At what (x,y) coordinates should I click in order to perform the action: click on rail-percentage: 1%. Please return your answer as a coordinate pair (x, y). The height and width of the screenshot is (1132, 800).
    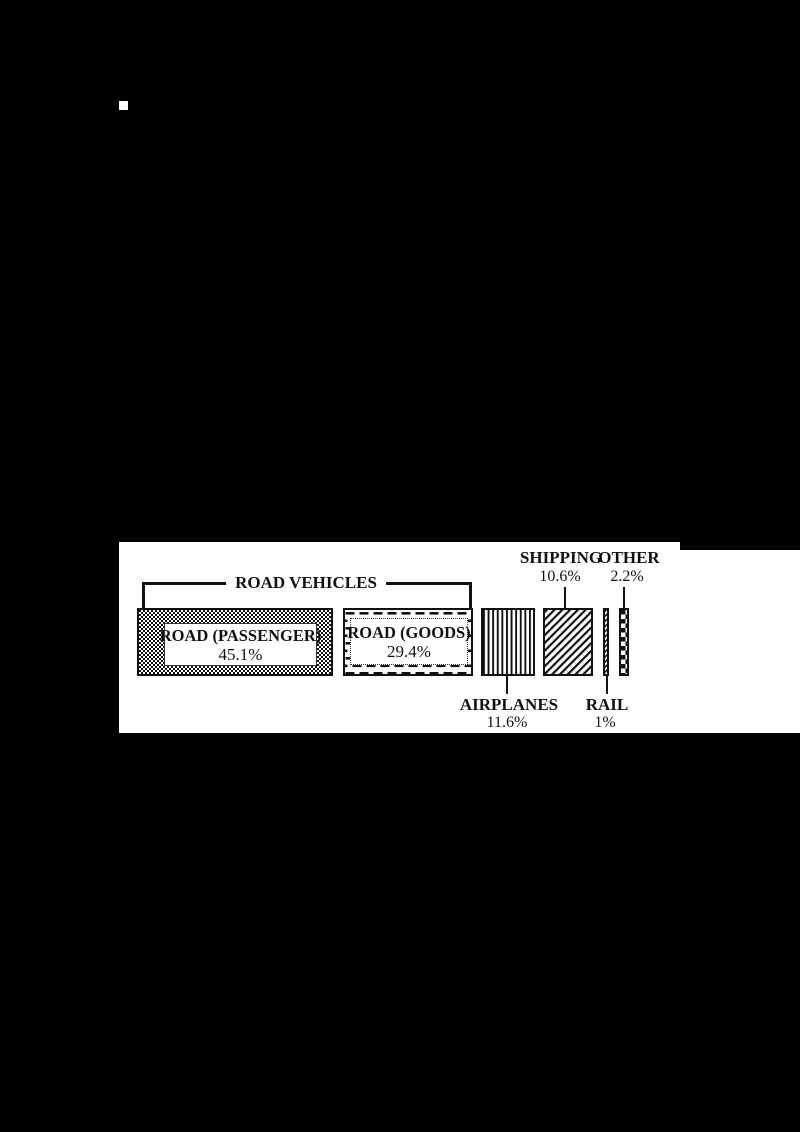
    Looking at the image, I should click on (605, 722).